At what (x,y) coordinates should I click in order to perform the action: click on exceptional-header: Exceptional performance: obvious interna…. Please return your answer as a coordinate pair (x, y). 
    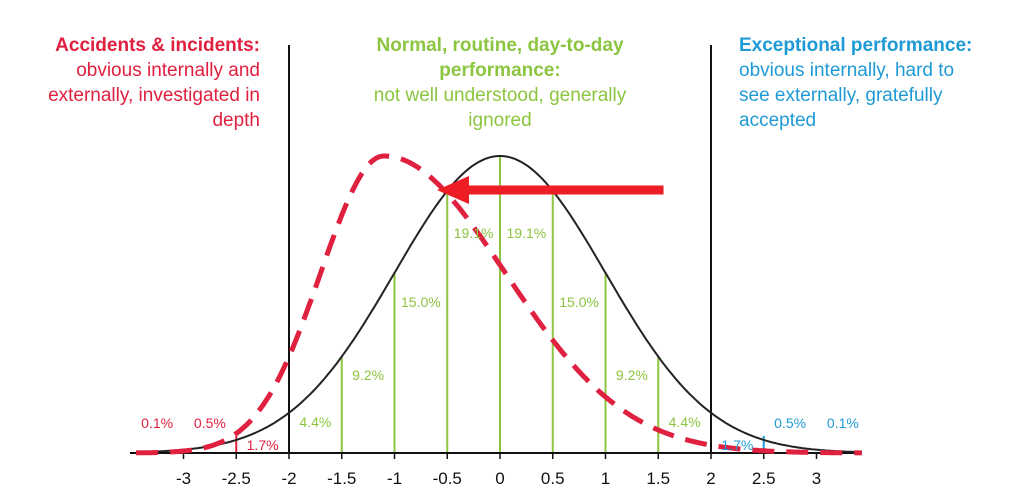
    Looking at the image, I should click on (881, 83).